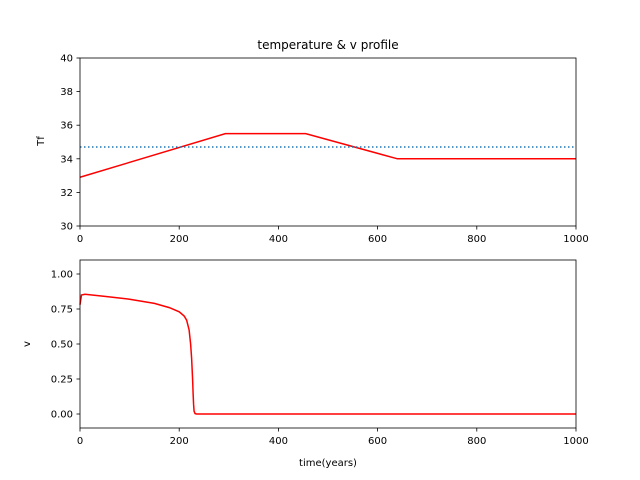  Describe the element at coordinates (327, 45) in the screenshot. I see `temperature-chart-title: temperature & v profile` at that location.